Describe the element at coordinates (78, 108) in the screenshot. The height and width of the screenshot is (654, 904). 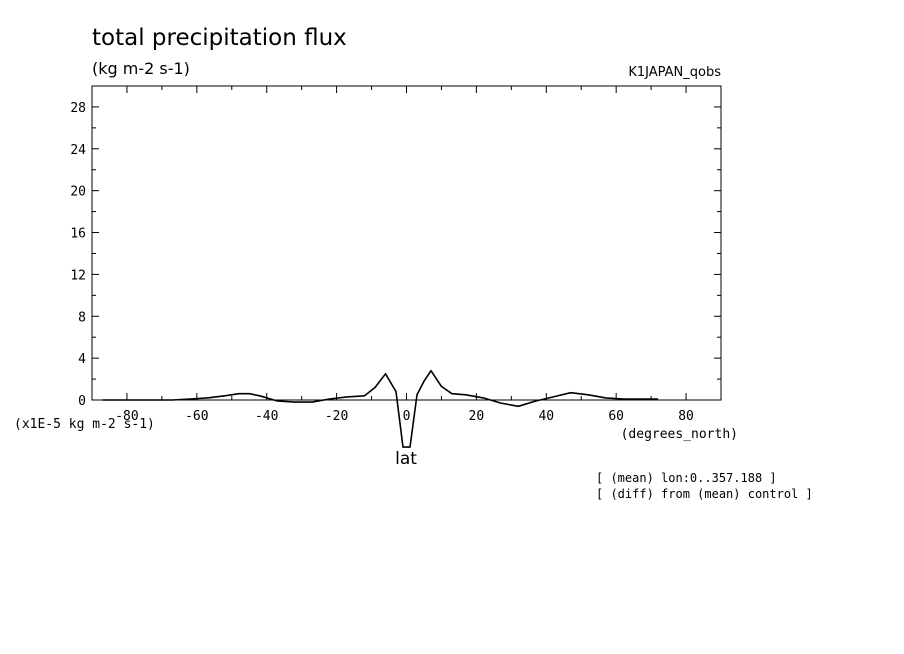
I see `y-tick-label: 28` at that location.